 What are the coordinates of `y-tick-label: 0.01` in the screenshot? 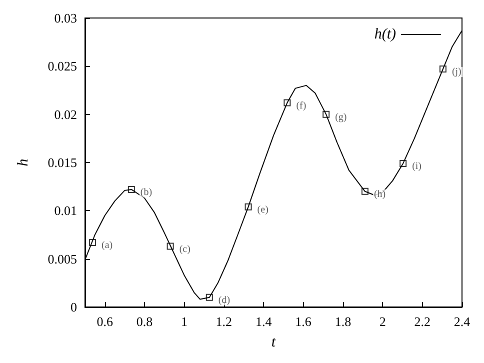 It's located at (65, 210).